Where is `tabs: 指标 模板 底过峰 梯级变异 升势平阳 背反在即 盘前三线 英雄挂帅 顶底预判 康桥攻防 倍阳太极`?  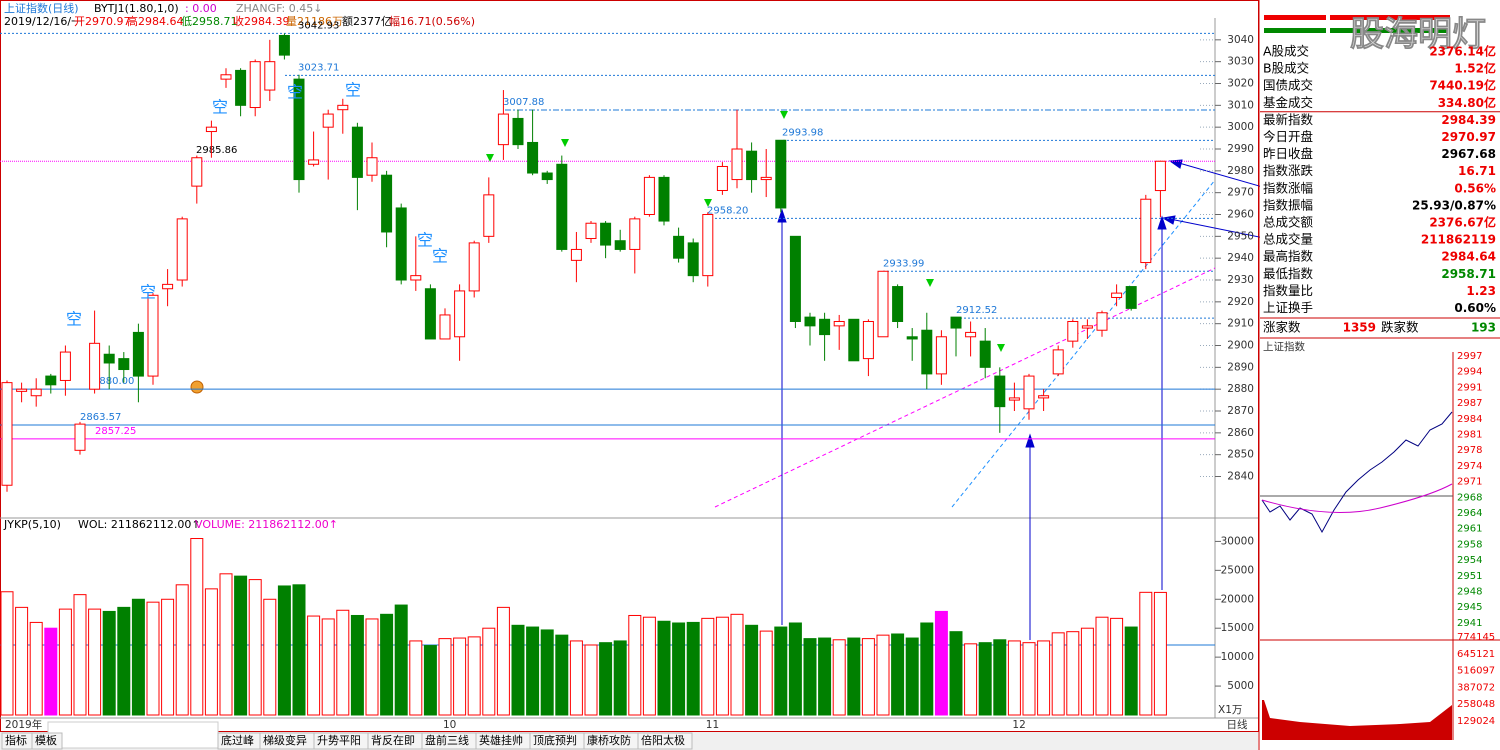 tabs: 指标 模板 底过峰 梯级变异 升势平阳 背反在即 盘前三线 英雄挂帅 顶底预判 康桥攻防 倍阳太极 is located at coordinates (347, 741).